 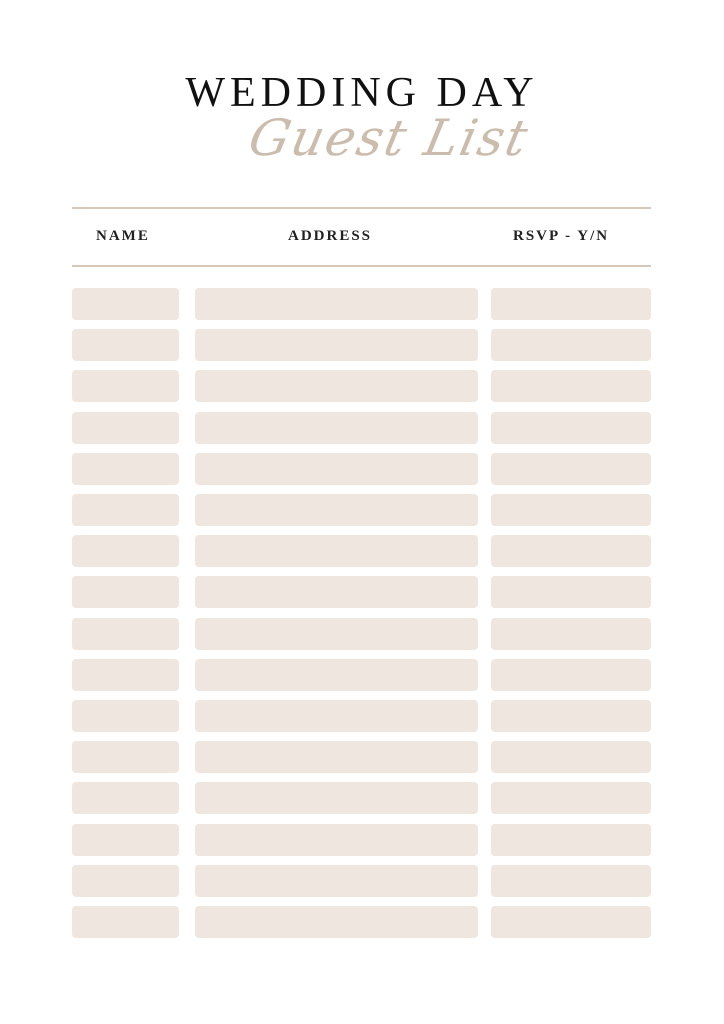 I want to click on header-top-rule, so click(x=361, y=208).